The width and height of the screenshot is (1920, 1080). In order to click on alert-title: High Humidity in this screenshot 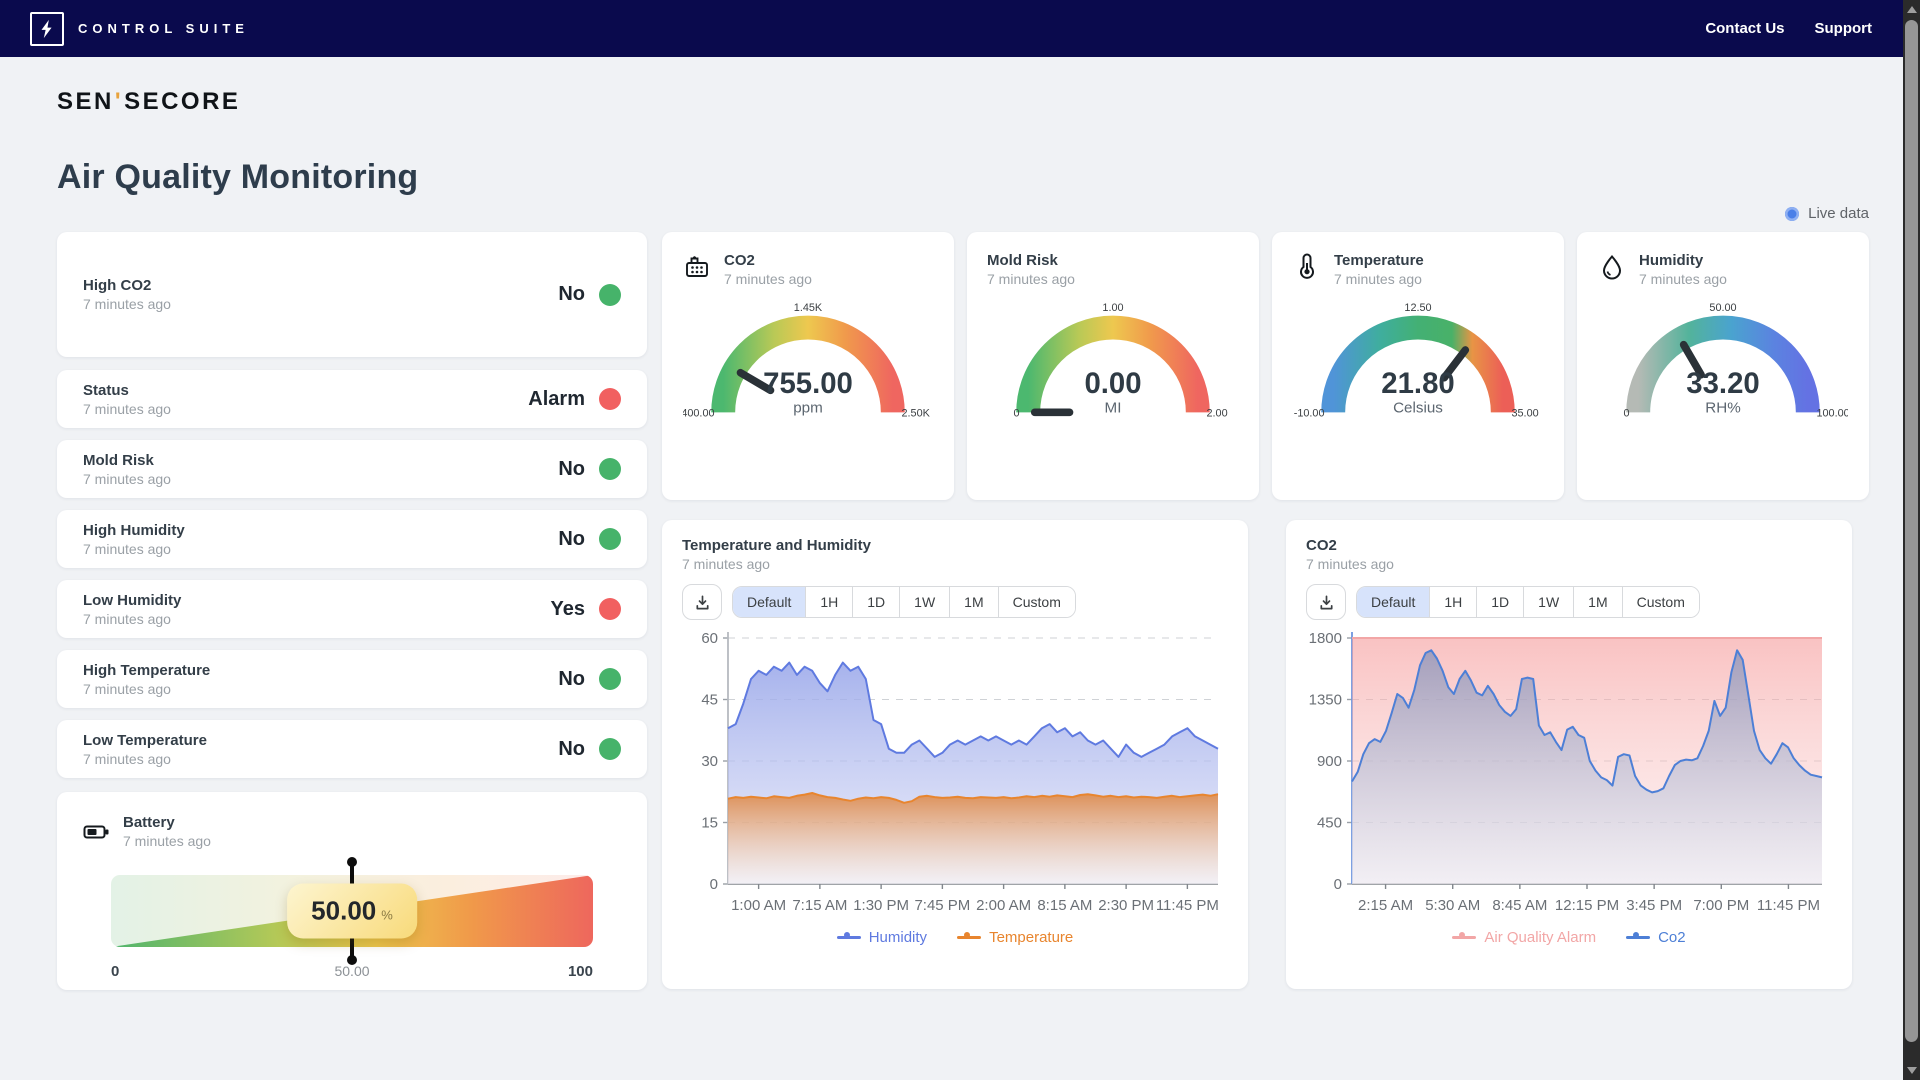, I will do `click(134, 530)`.